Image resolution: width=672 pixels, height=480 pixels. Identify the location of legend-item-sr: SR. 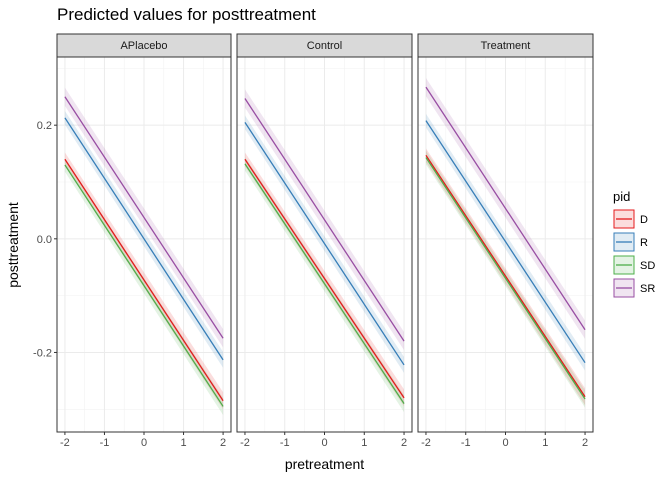
(634, 288).